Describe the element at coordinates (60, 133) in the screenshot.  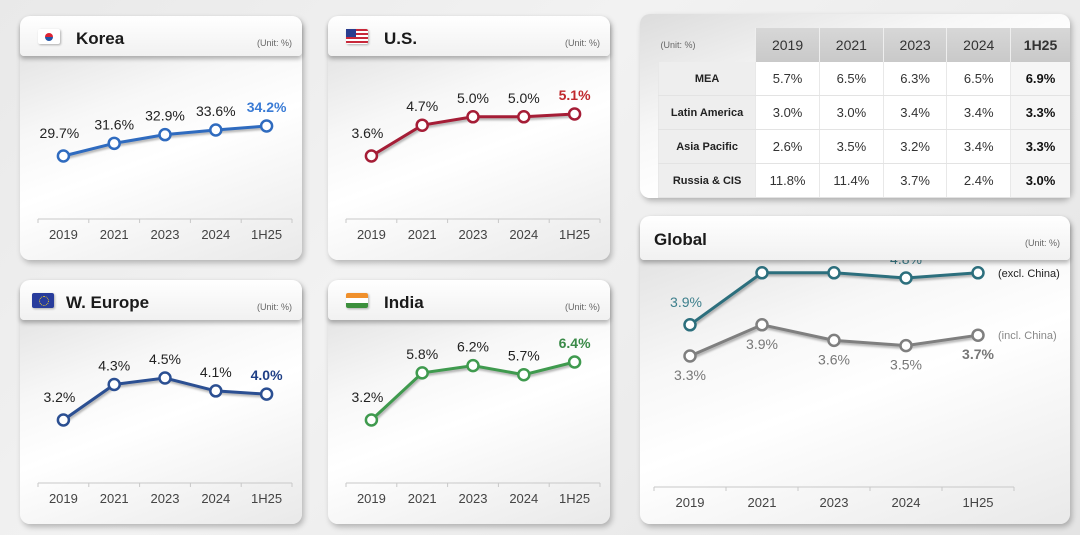
I see `korea-data-label: 29.7%` at that location.